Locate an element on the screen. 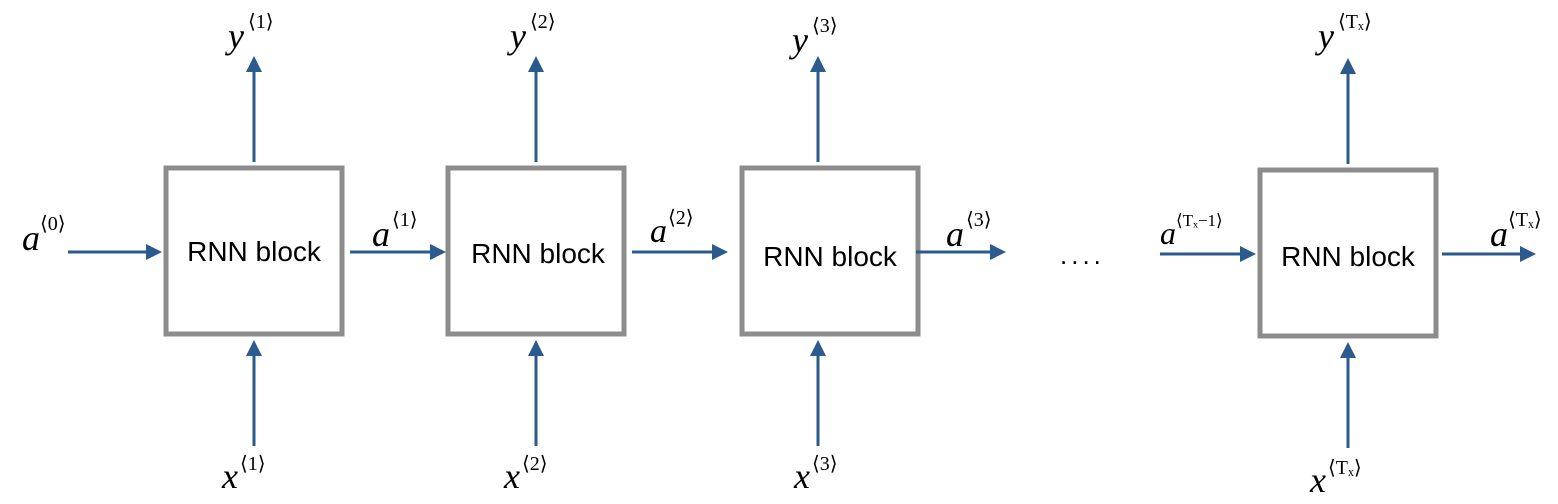  rnn-block-2-label: RNN block is located at coordinates (538, 253).